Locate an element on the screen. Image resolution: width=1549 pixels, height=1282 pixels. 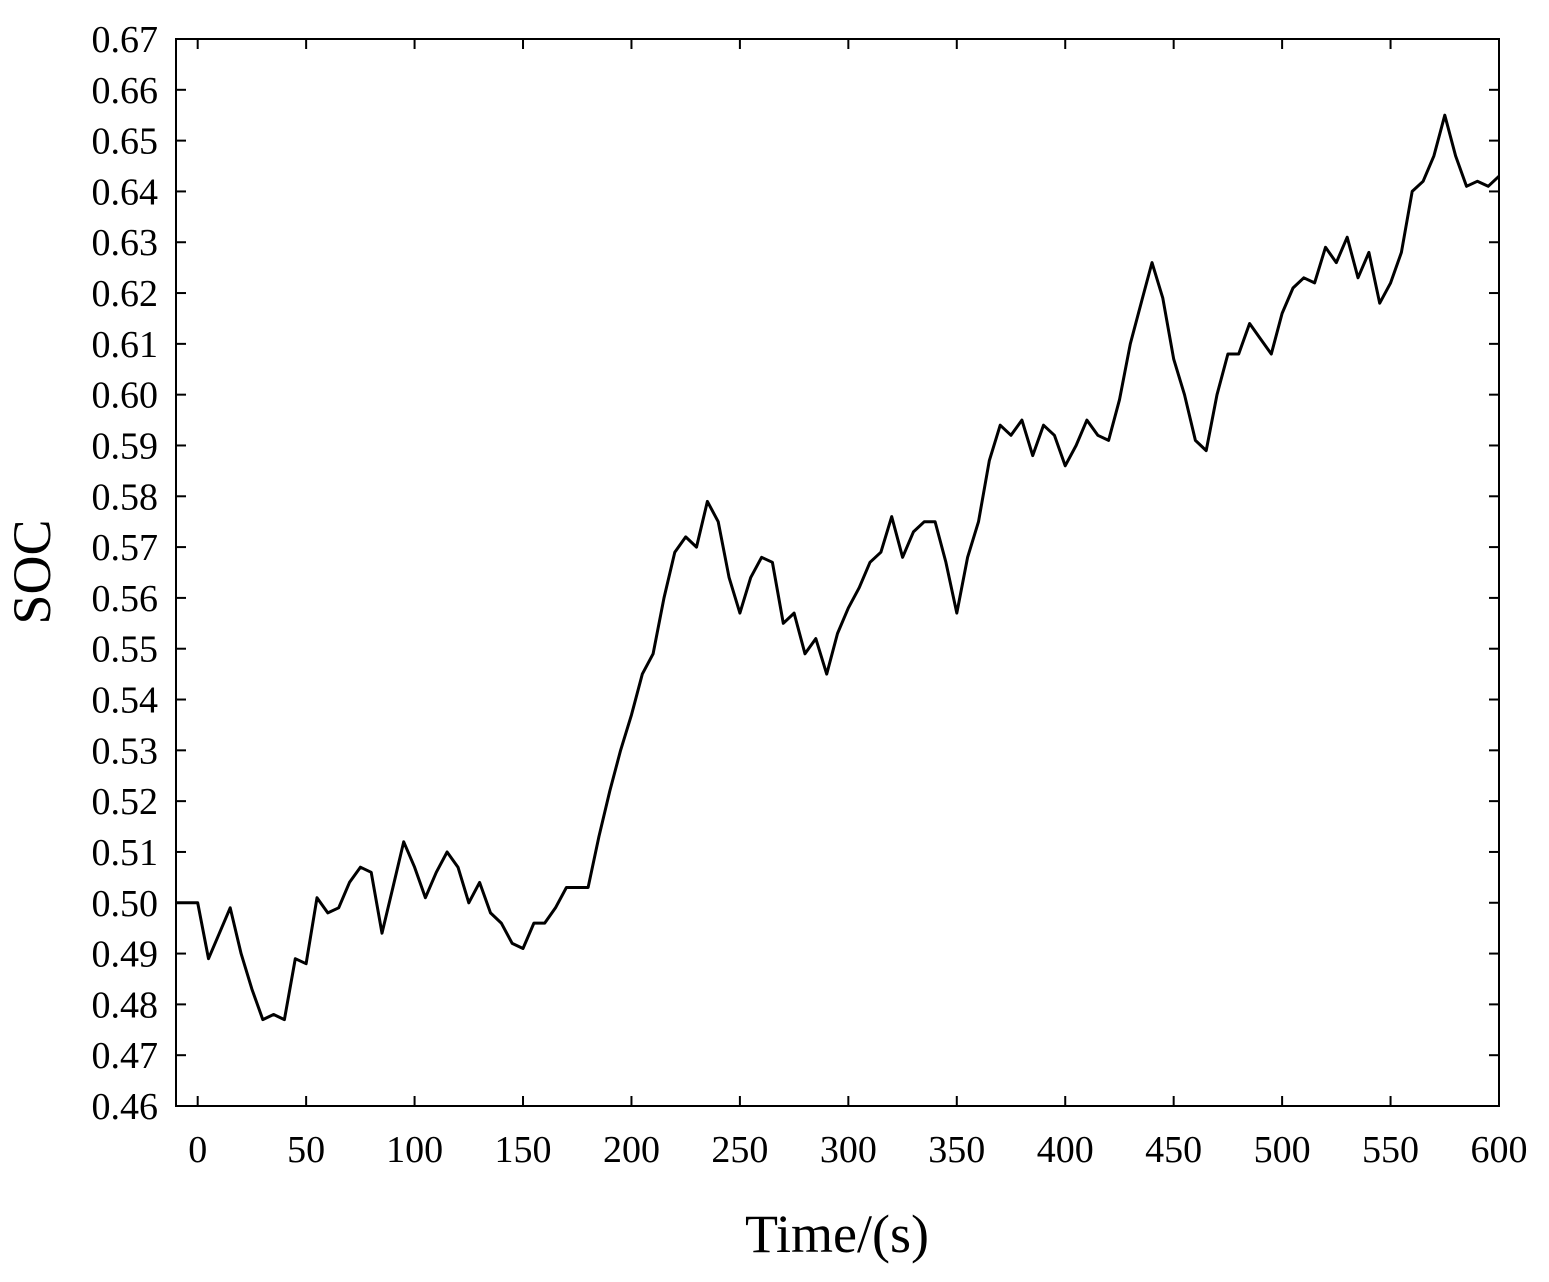
y-tick-label: 0.57 is located at coordinates (125, 548).